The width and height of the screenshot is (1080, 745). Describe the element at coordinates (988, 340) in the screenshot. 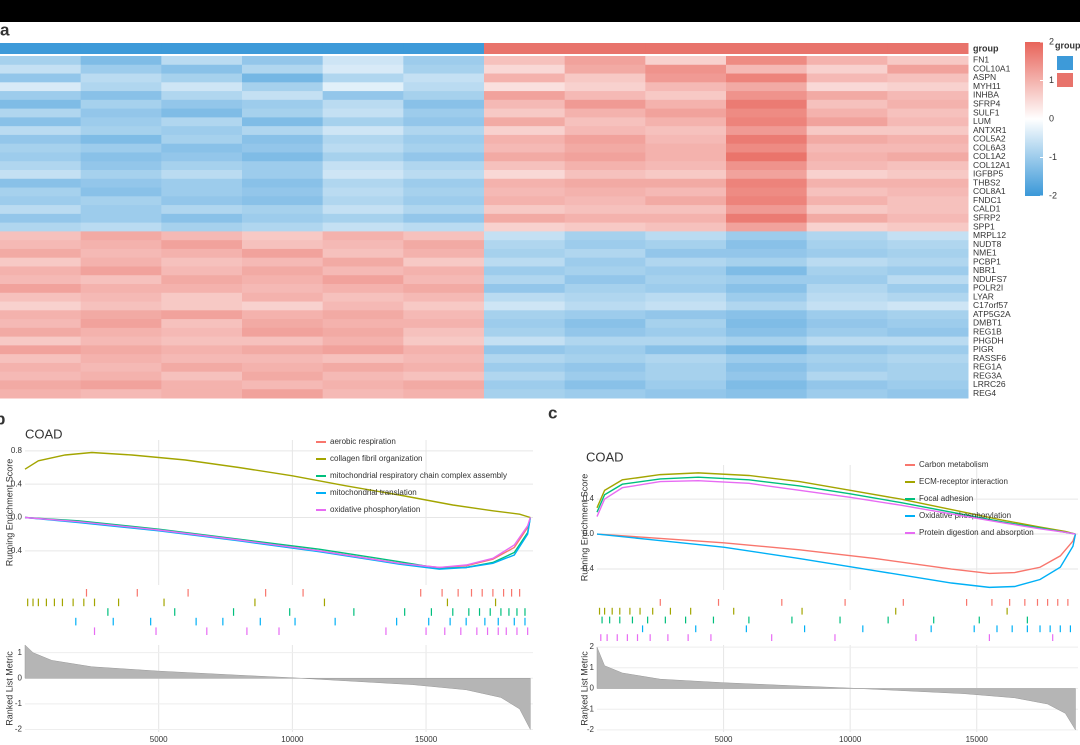

I see `row-label: PHGDH` at that location.